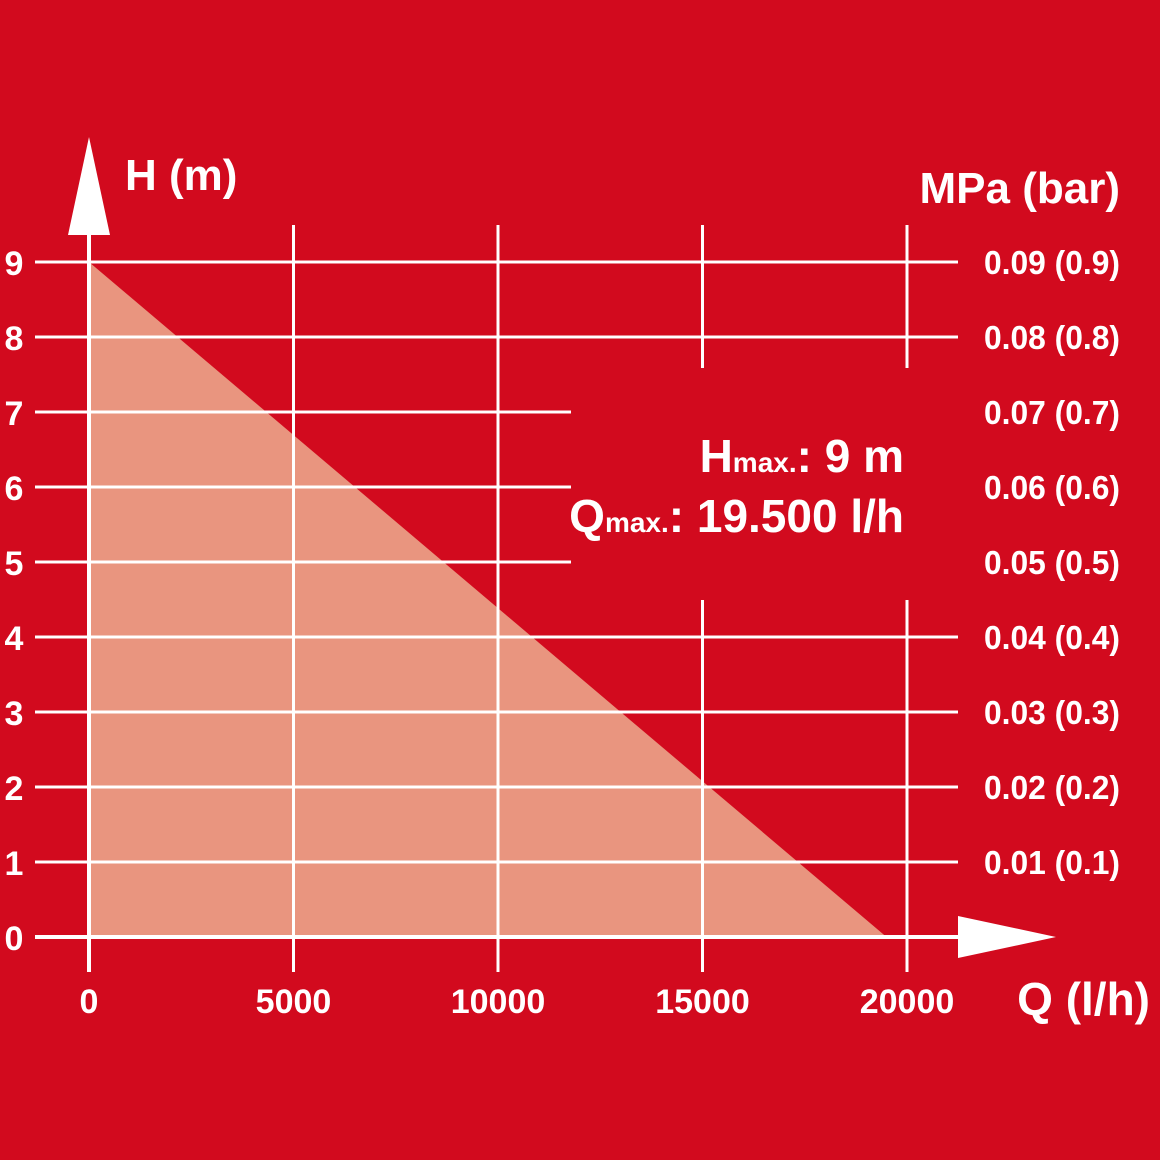 Image resolution: width=1160 pixels, height=1160 pixels. I want to click on annotation-main: H, so click(716, 456).